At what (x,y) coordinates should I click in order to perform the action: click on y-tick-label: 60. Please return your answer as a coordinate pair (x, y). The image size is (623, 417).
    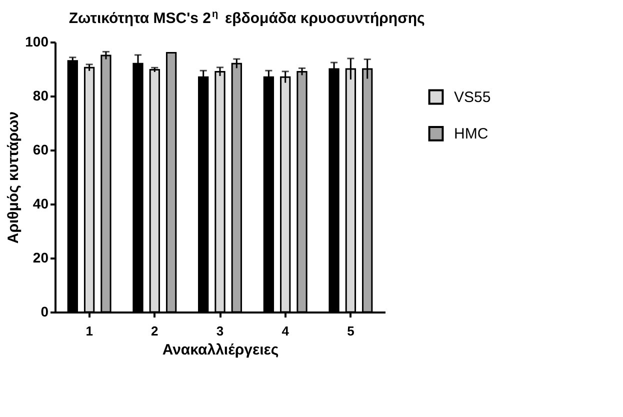
    Looking at the image, I should click on (40, 150).